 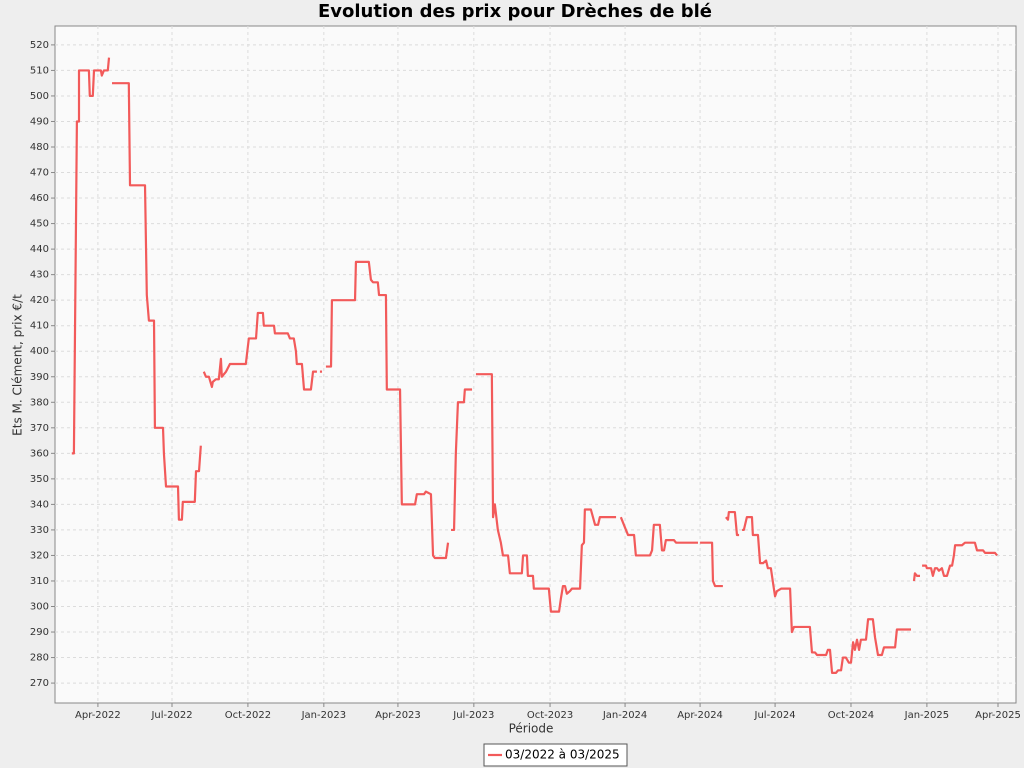 What do you see at coordinates (39, 479) in the screenshot?
I see `y-tick-label: 350` at bounding box center [39, 479].